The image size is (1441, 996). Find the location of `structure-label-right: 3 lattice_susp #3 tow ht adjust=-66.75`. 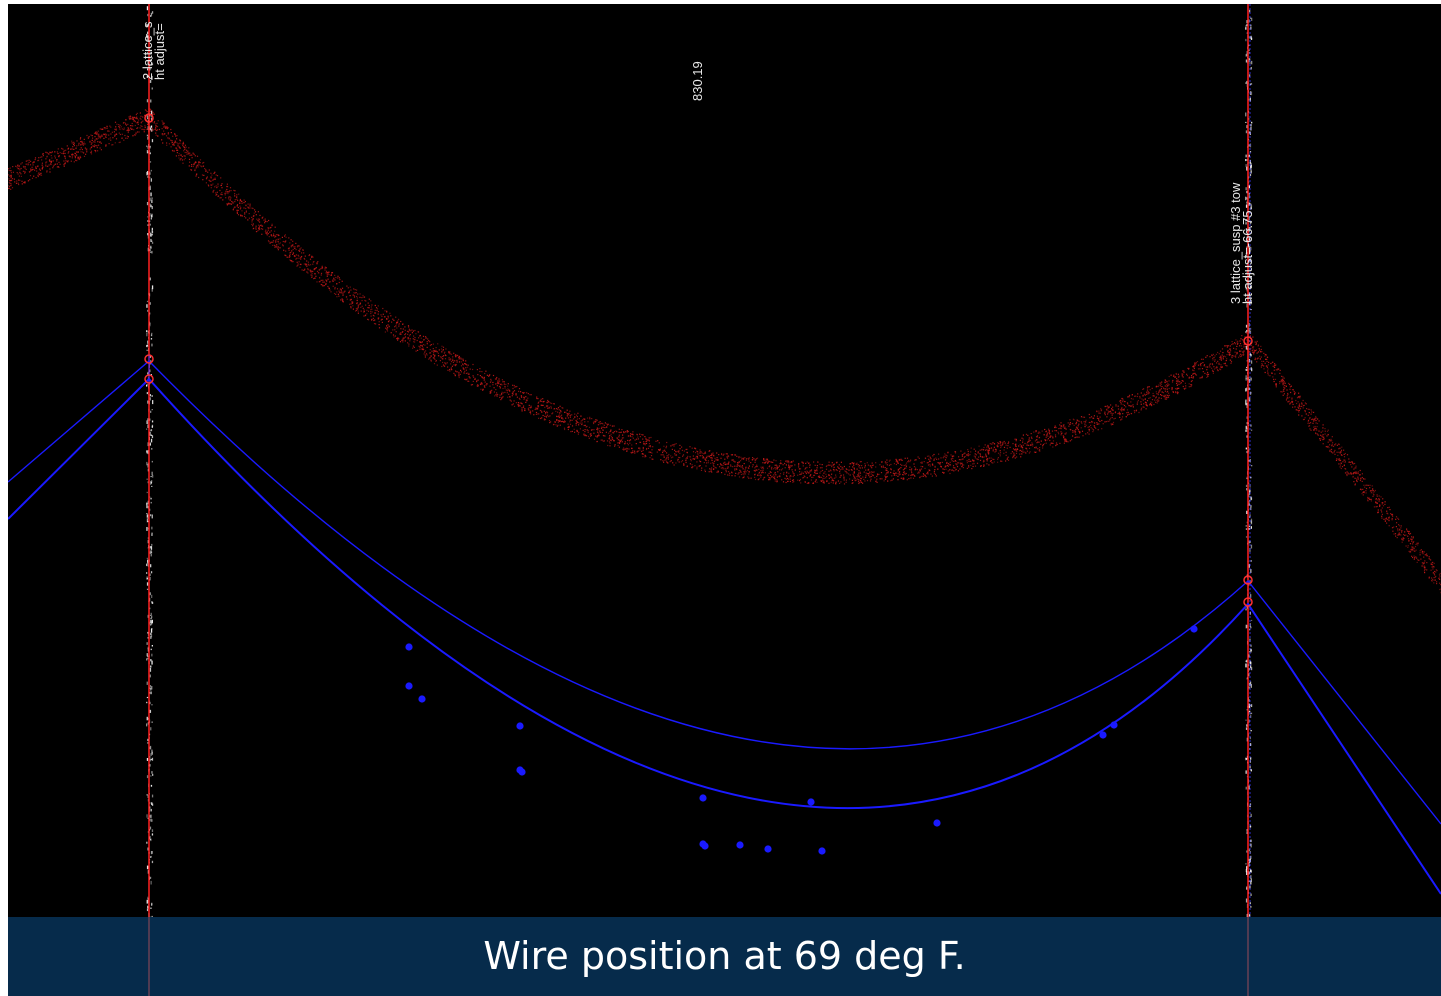

structure-label-right: 3 lattice_susp #3 tow ht adjust=-66.75 is located at coordinates (1241, 243).